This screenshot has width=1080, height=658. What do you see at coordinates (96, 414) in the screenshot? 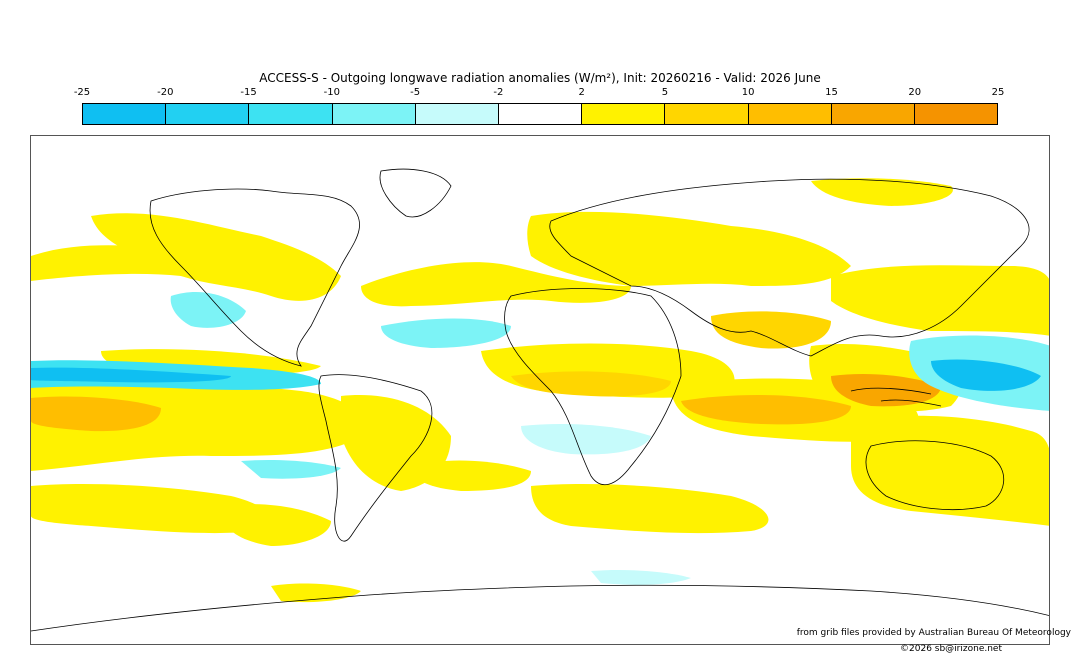
I see `anomaly-pacific-strong-positive` at bounding box center [96, 414].